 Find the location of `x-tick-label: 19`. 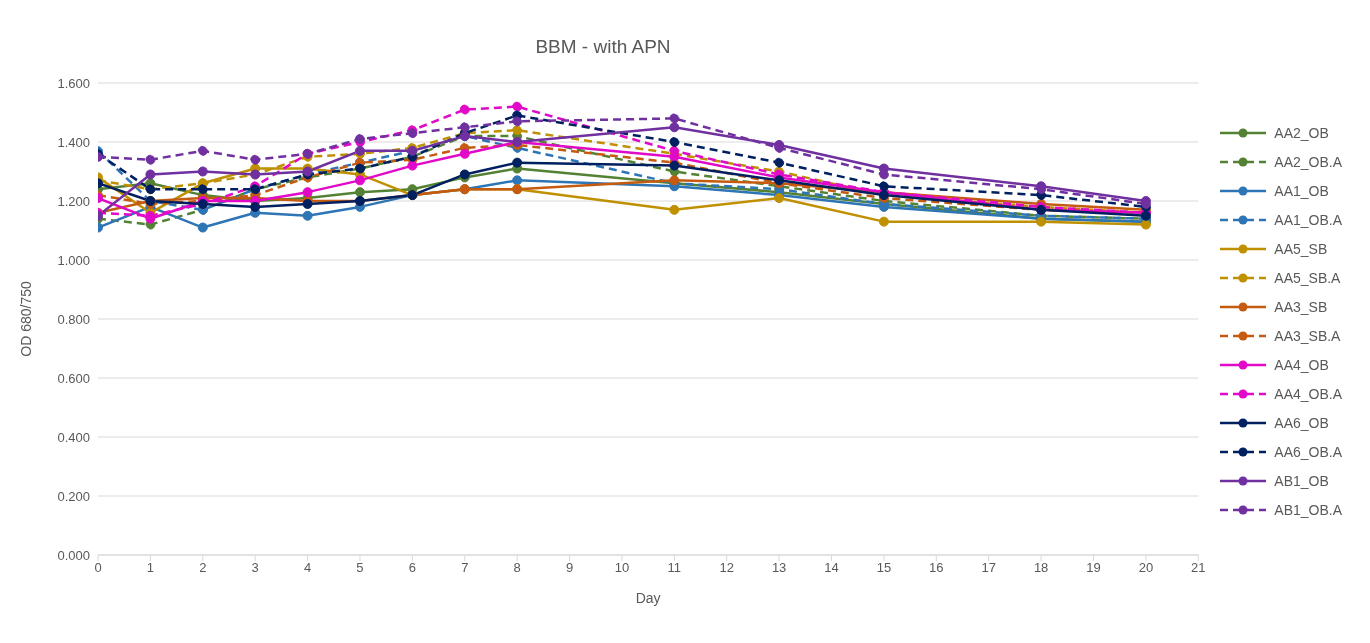

x-tick-label: 19 is located at coordinates (1093, 568).